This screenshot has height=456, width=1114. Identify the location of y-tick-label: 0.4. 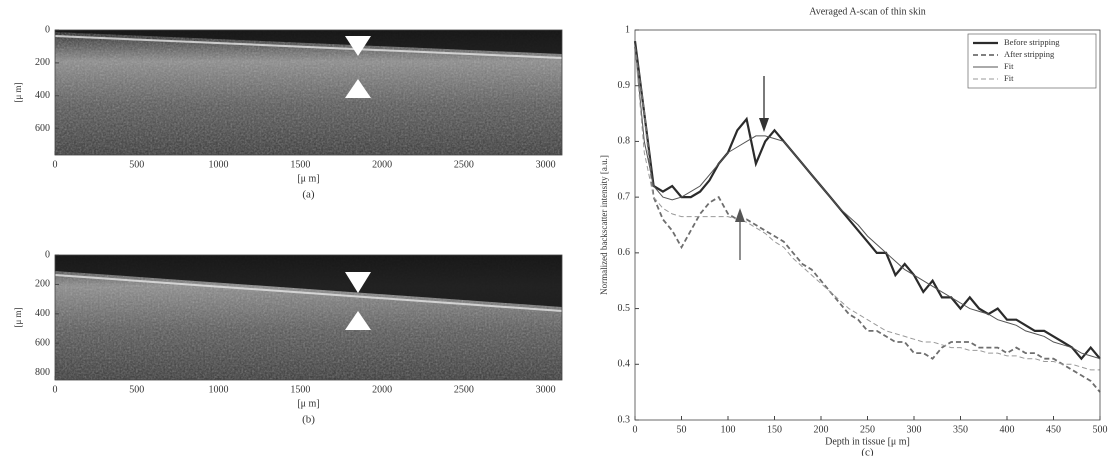
(624, 364).